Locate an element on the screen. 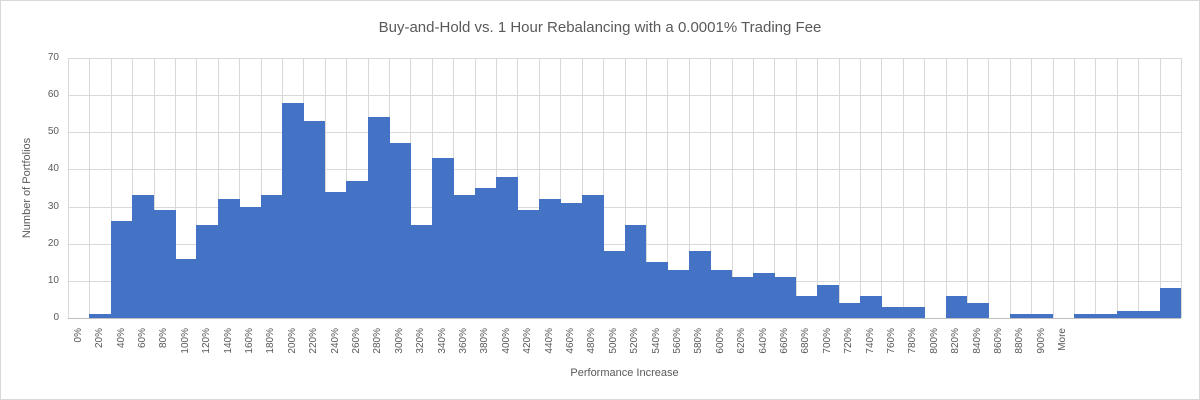  y-axis-title: Number of Portfolios is located at coordinates (27, 188).